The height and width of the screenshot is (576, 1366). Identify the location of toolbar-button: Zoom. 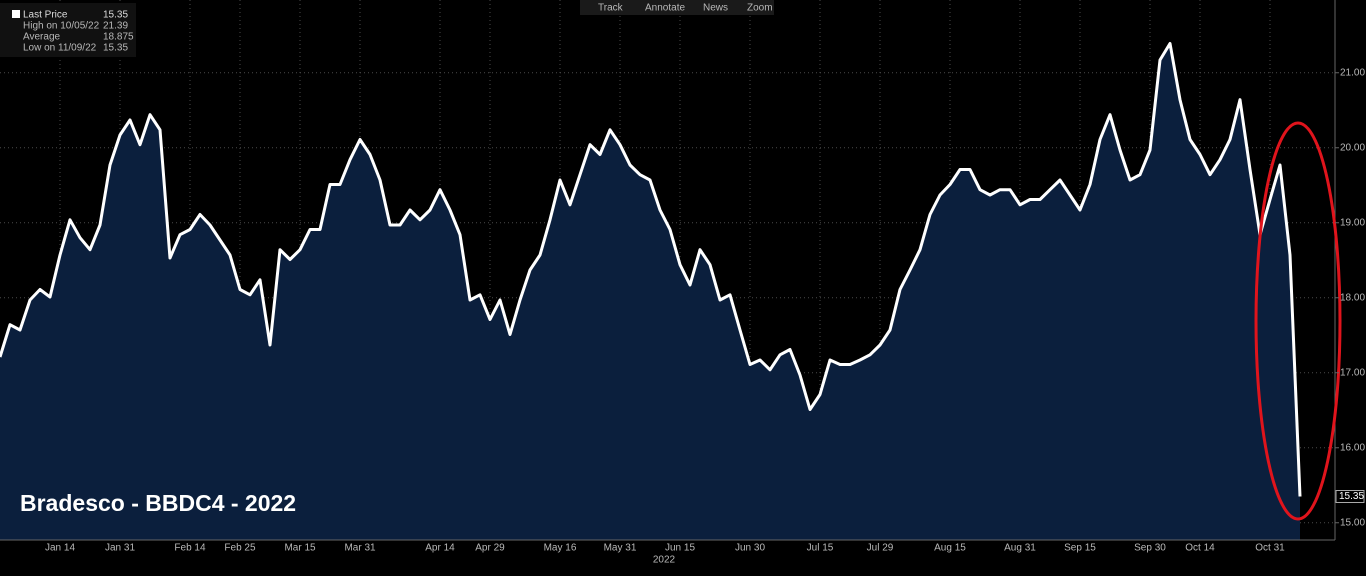
(760, 8).